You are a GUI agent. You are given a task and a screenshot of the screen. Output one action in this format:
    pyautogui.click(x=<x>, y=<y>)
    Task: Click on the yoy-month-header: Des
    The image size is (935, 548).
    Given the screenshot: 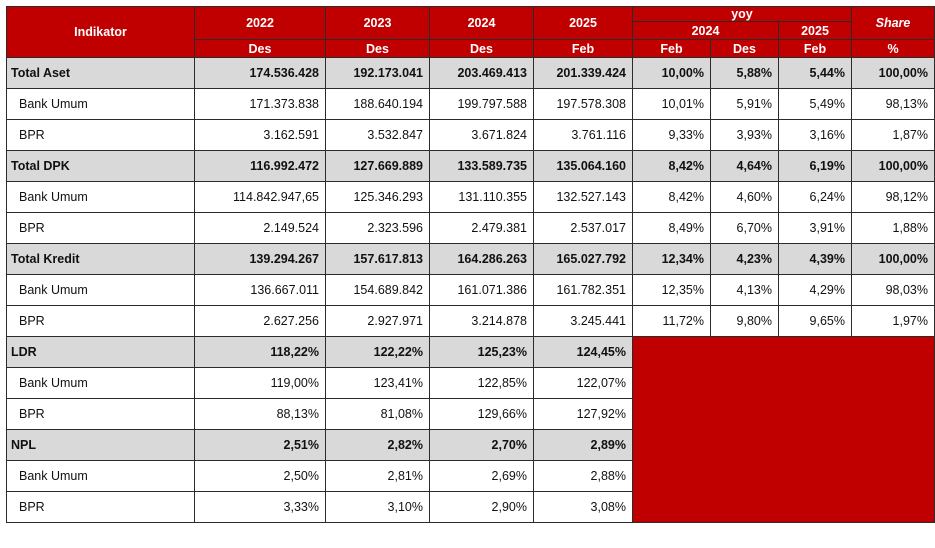 What is the action you would take?
    pyautogui.click(x=744, y=48)
    